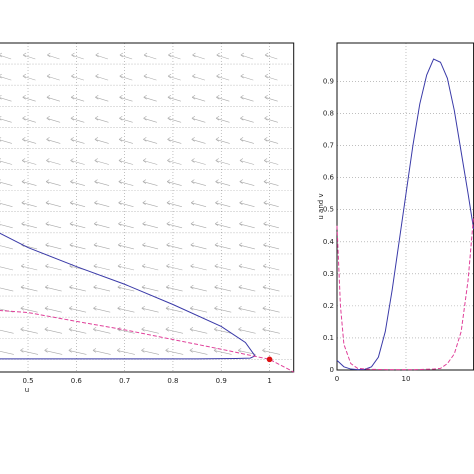 The image size is (474, 474). I want to click on y-tick-label: 0.9, so click(328, 81).